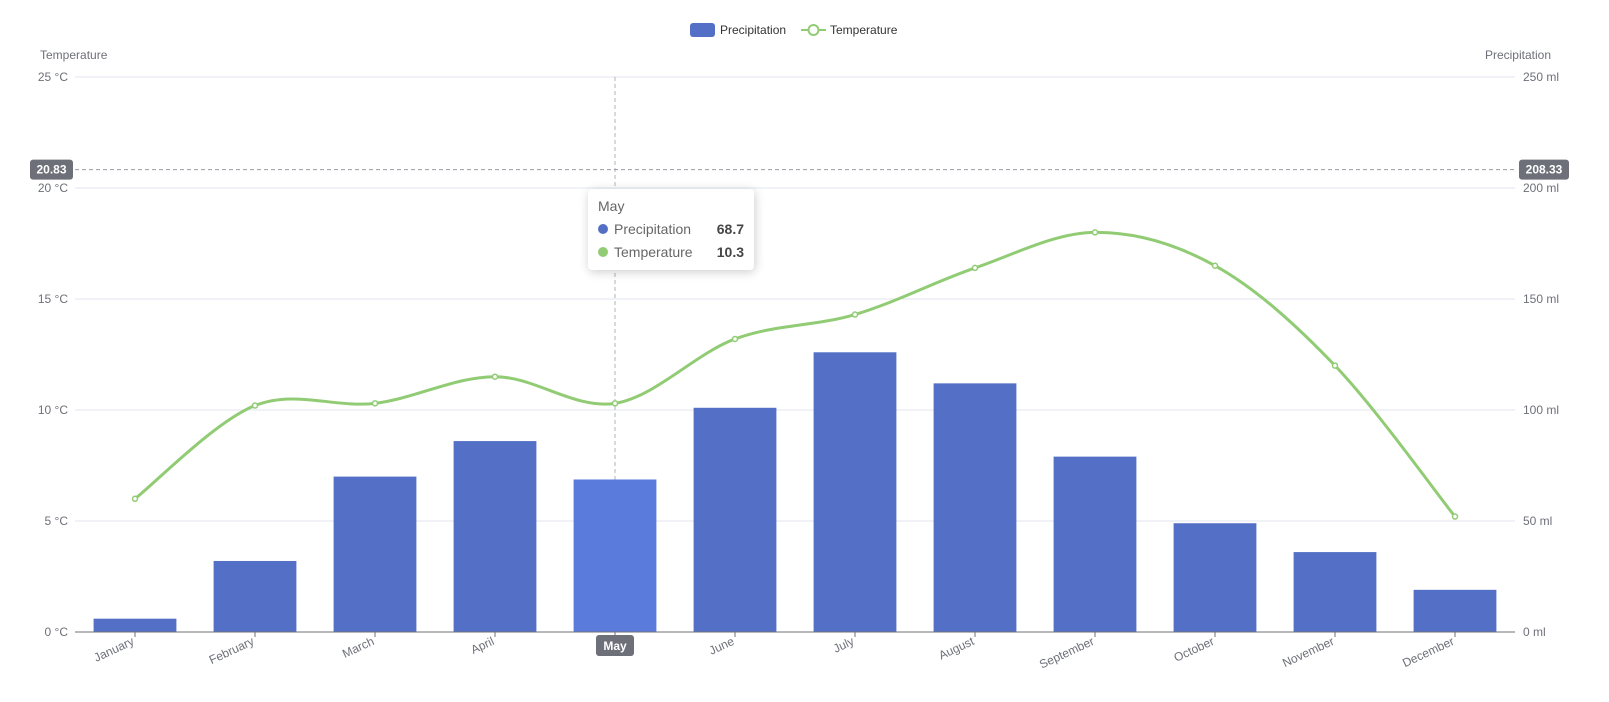 This screenshot has width=1609, height=702. What do you see at coordinates (730, 229) in the screenshot?
I see `tooltip-series-value: 68.7` at bounding box center [730, 229].